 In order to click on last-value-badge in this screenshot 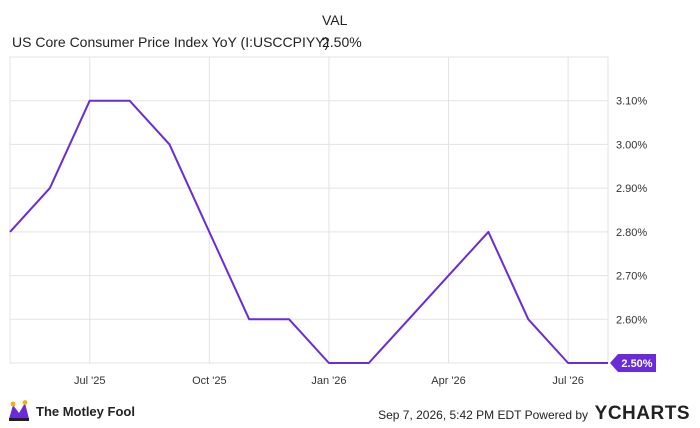, I will do `click(633, 363)`.